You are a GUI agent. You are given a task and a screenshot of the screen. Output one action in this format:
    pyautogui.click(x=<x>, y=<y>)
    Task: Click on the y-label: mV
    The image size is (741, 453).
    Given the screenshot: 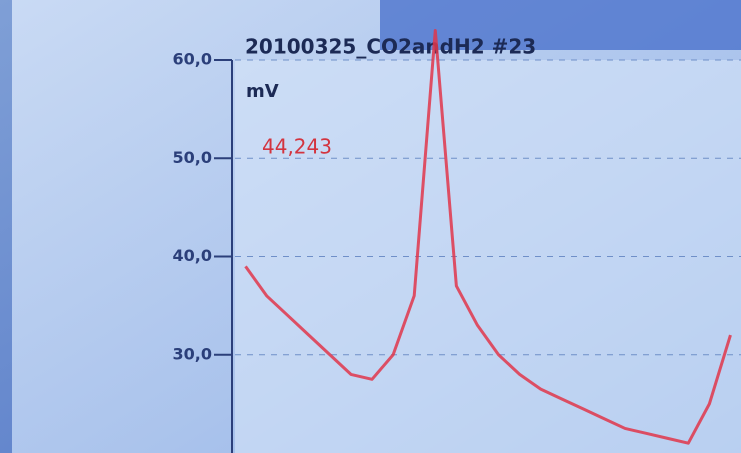 What is the action you would take?
    pyautogui.click(x=262, y=91)
    